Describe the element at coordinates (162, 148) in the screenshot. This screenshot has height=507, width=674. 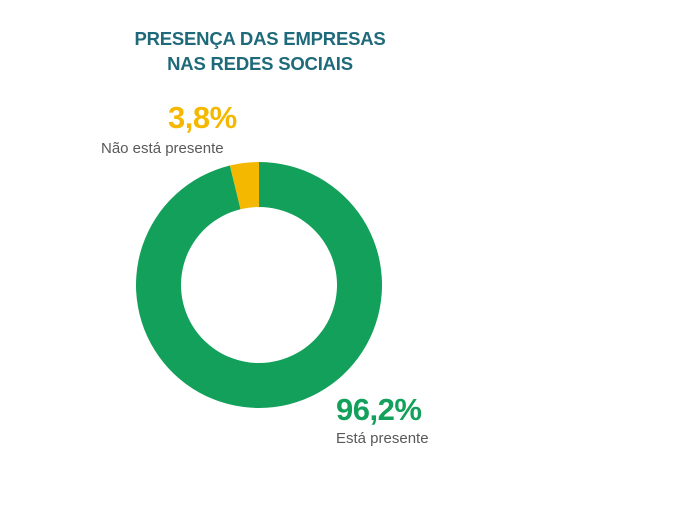
I see `slice-category-label-nao-esta-presente: Não está presente` at that location.